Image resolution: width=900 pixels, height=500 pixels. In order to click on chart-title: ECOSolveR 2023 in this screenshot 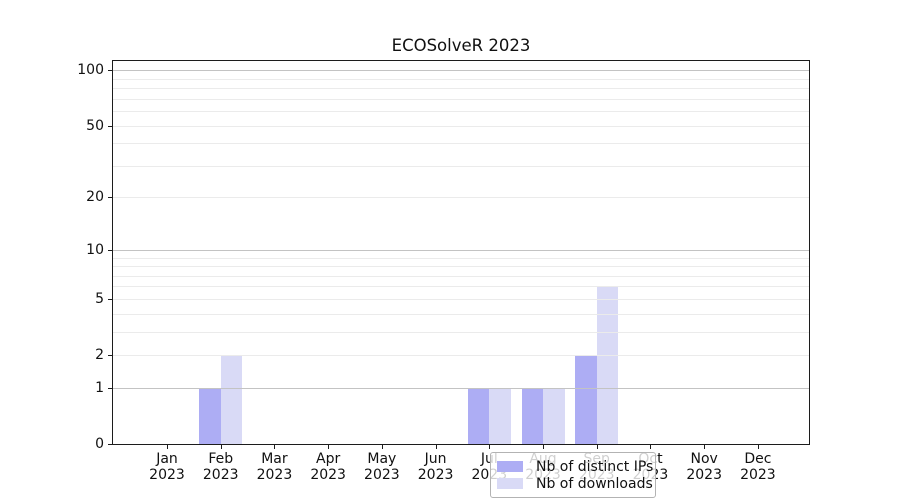, I will do `click(461, 45)`.